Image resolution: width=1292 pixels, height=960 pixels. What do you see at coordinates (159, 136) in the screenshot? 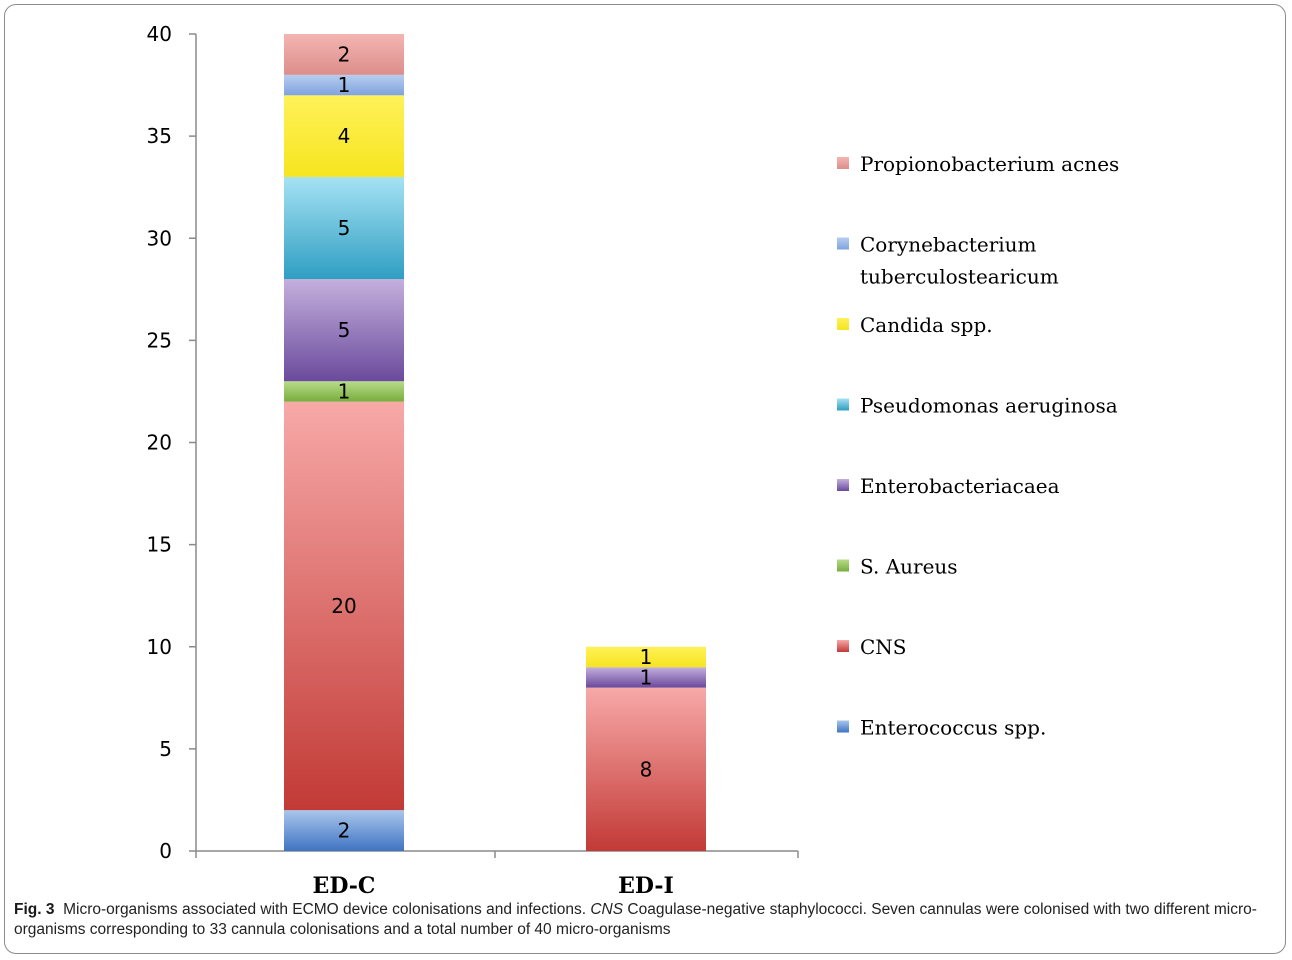
I see `y-tick-label: 35` at bounding box center [159, 136].